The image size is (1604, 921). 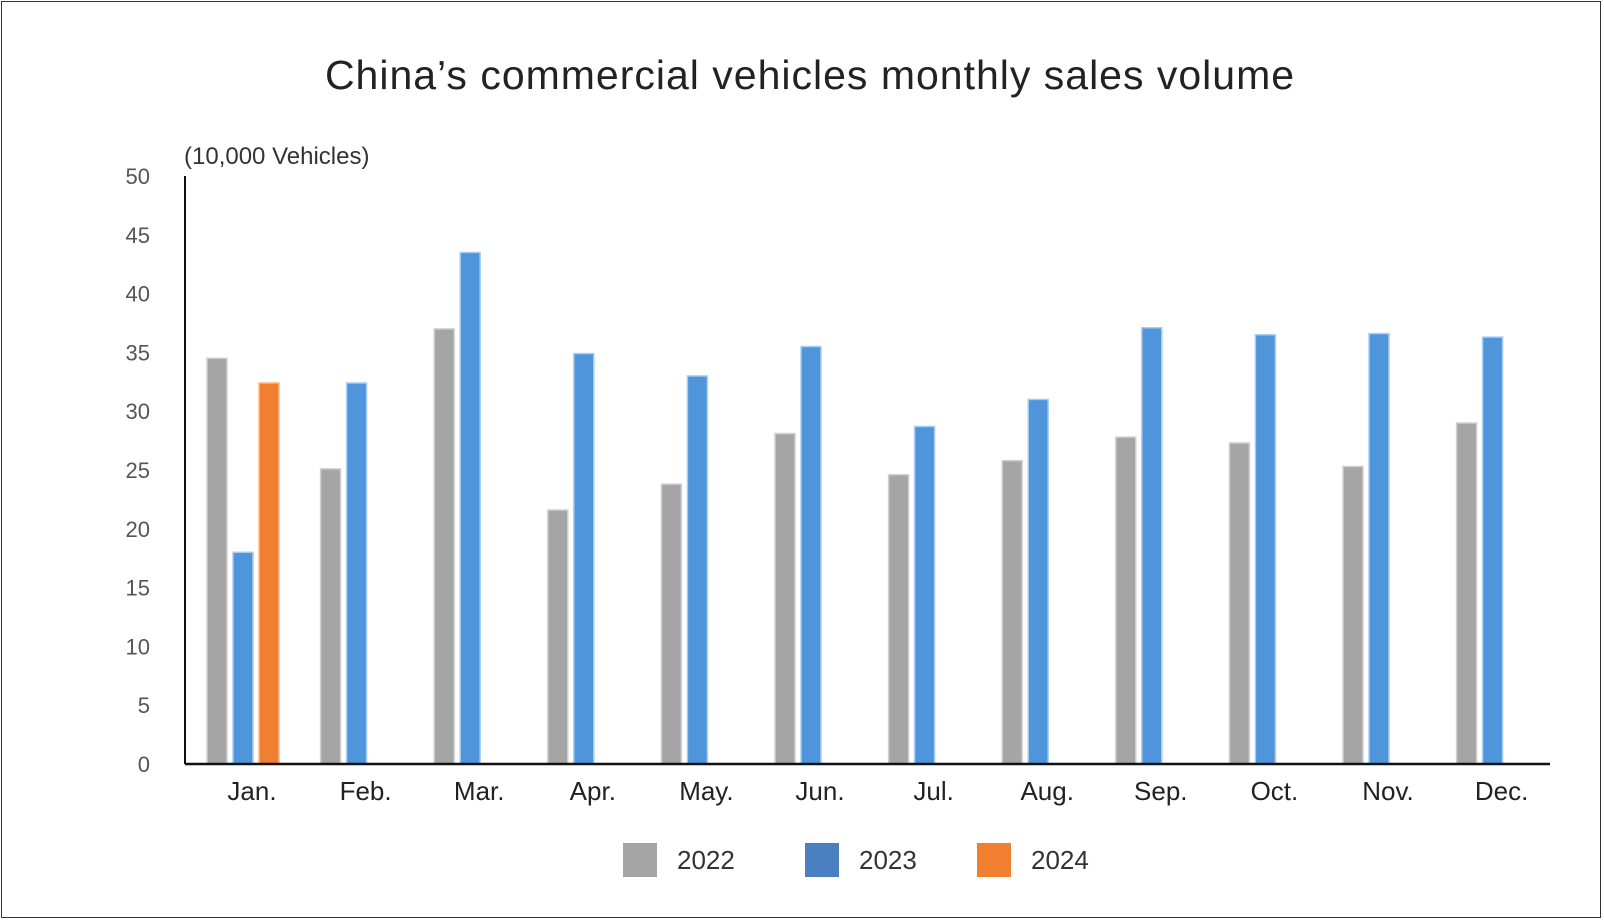 I want to click on bar-2022-feb, so click(x=330, y=616).